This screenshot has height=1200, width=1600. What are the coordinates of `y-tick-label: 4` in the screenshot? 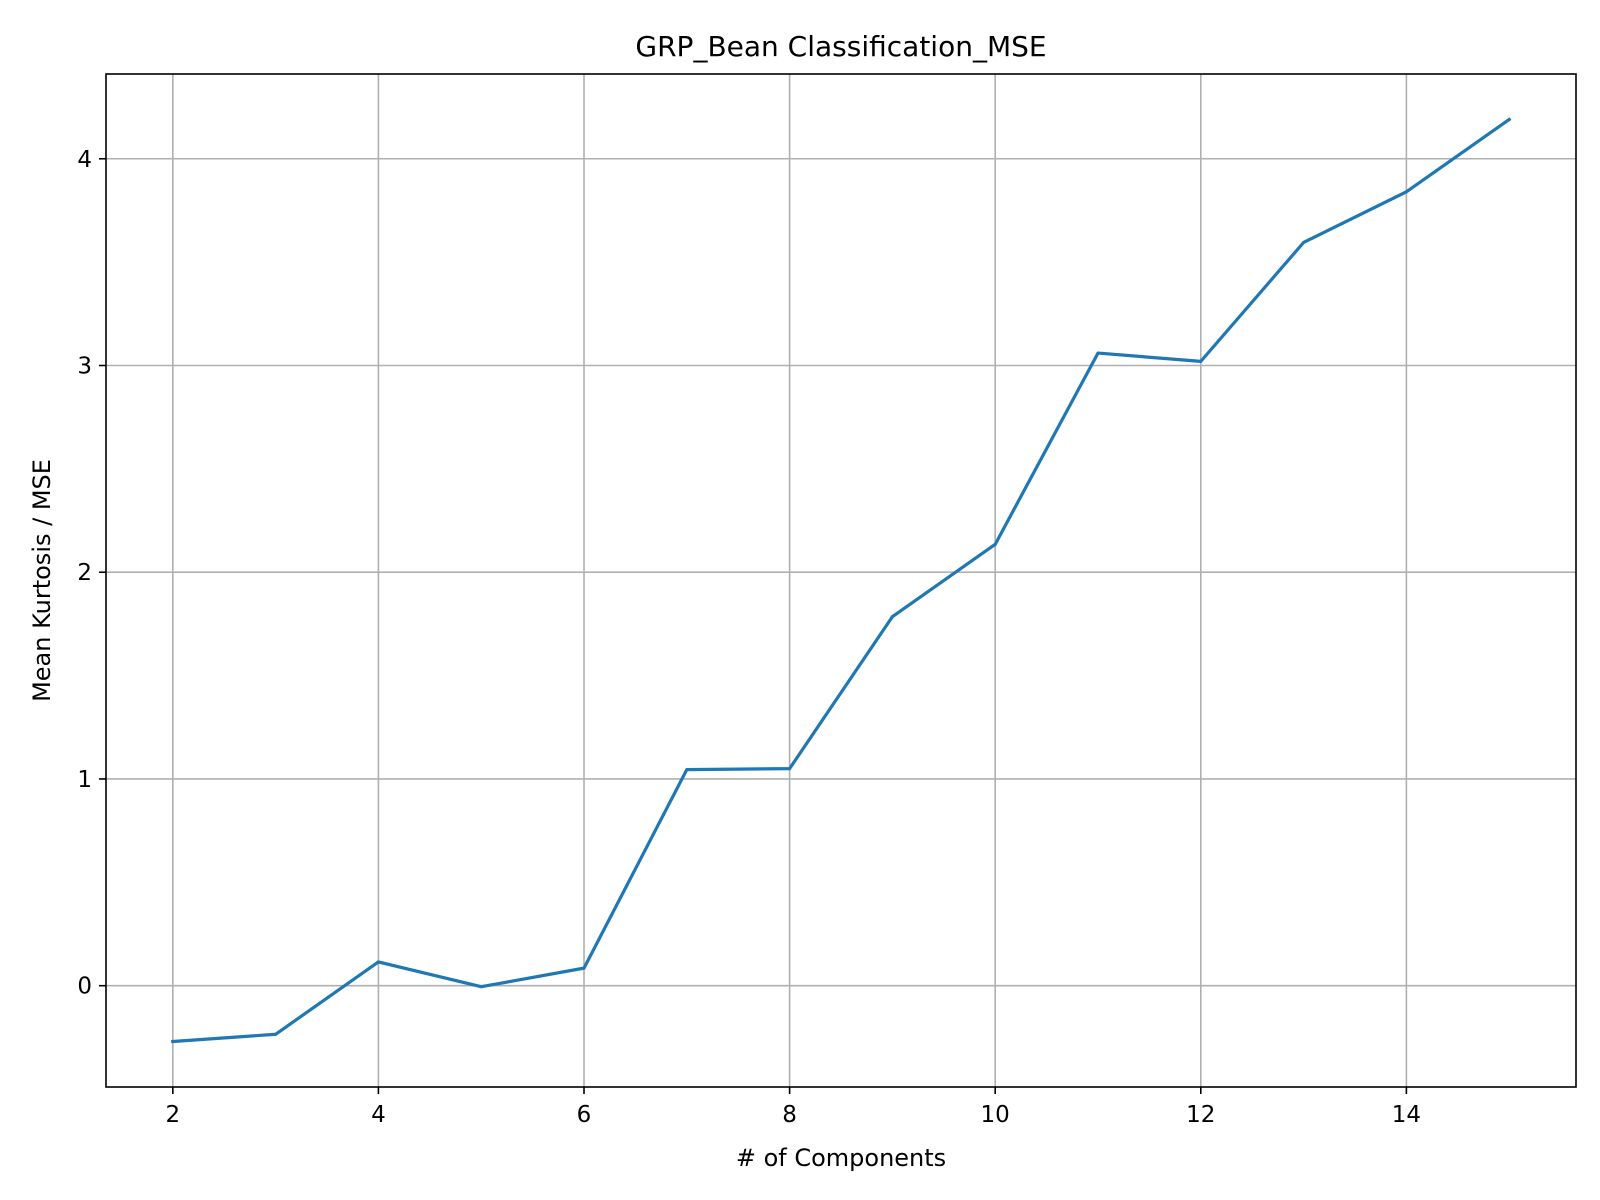 It's located at (84, 160).